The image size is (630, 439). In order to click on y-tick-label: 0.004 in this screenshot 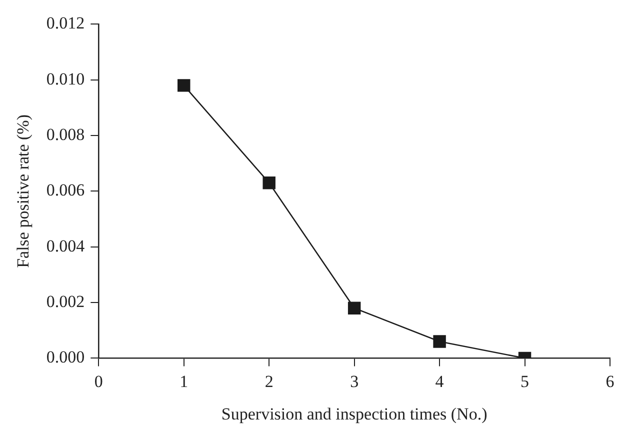, I will do `click(66, 246)`.